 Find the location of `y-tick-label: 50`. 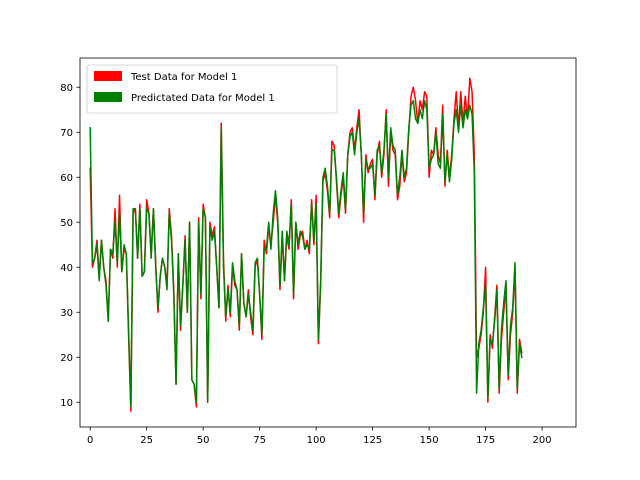

y-tick-label: 50 is located at coordinates (66, 223).